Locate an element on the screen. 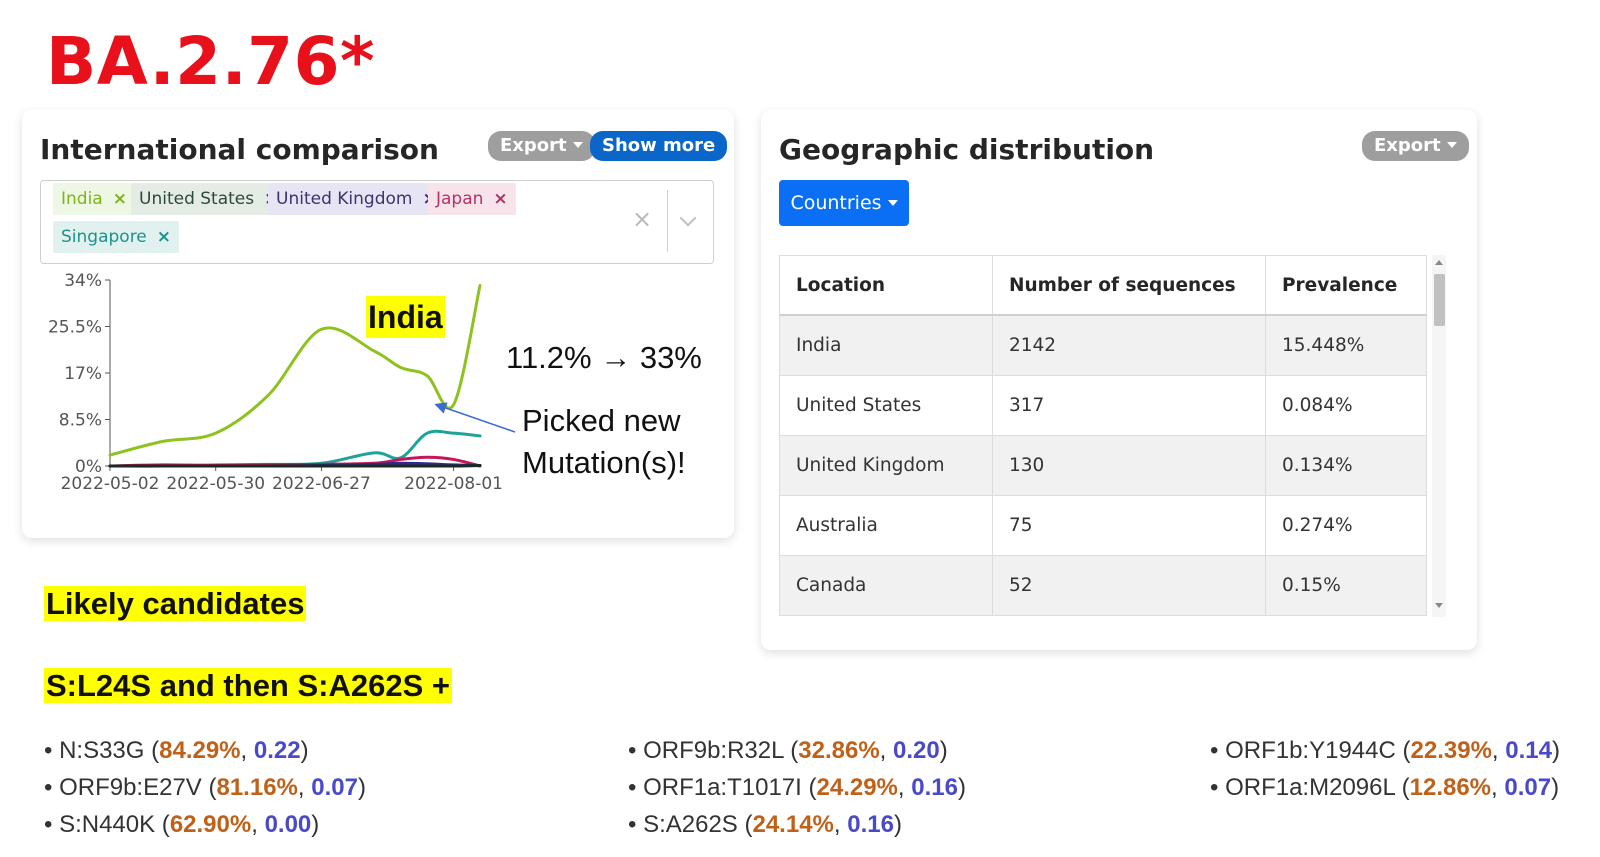  table-header-row: Location Number of sequences Prevalence is located at coordinates (1103, 285).